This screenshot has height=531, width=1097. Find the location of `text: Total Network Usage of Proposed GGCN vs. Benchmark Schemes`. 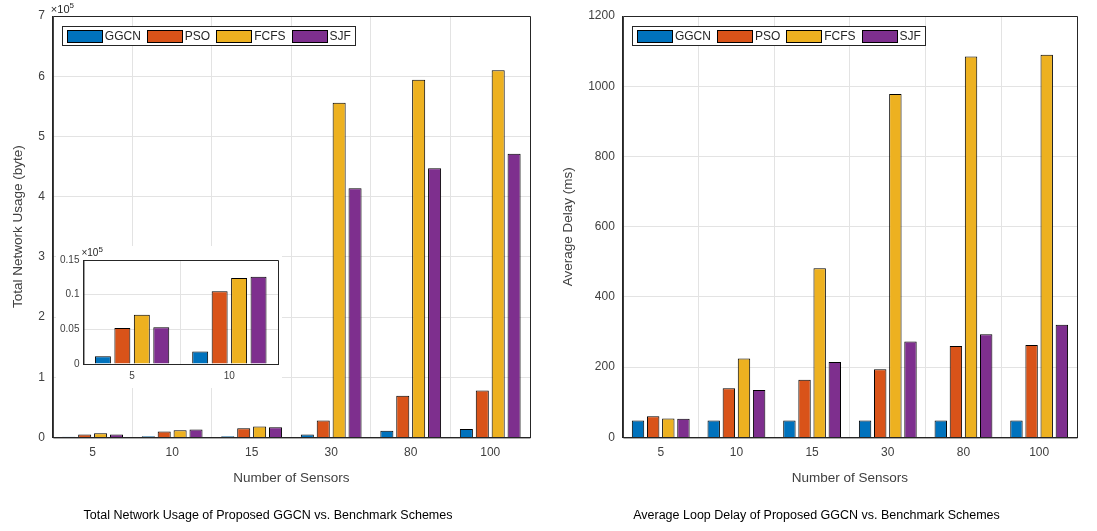

text: Total Network Usage of Proposed GGCN vs. Benchmark Schemes is located at coordinates (268, 514).